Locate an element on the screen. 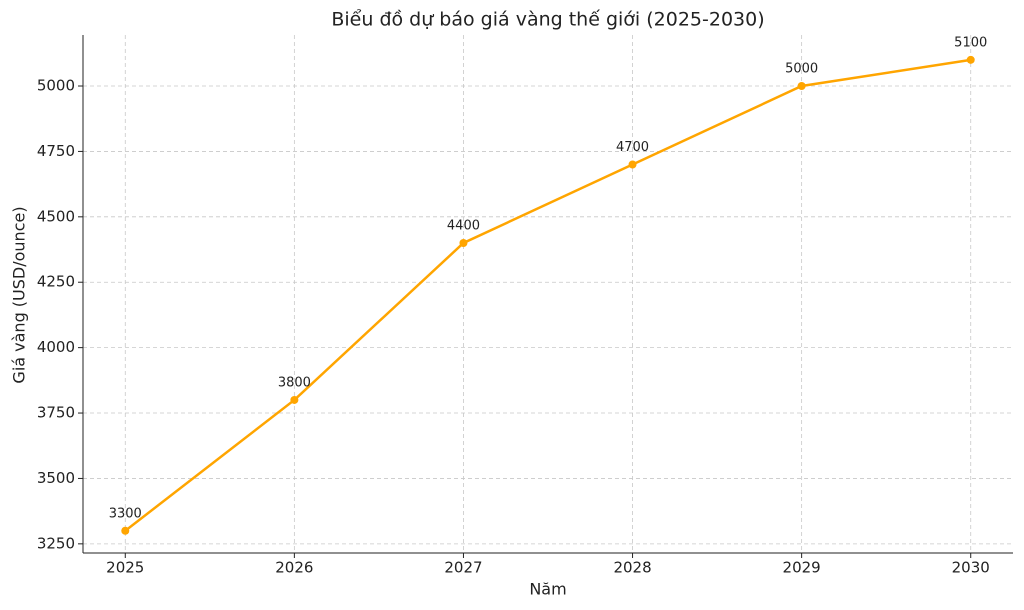 The image size is (1024, 610). x-tick-label: 2027 is located at coordinates (463, 568).